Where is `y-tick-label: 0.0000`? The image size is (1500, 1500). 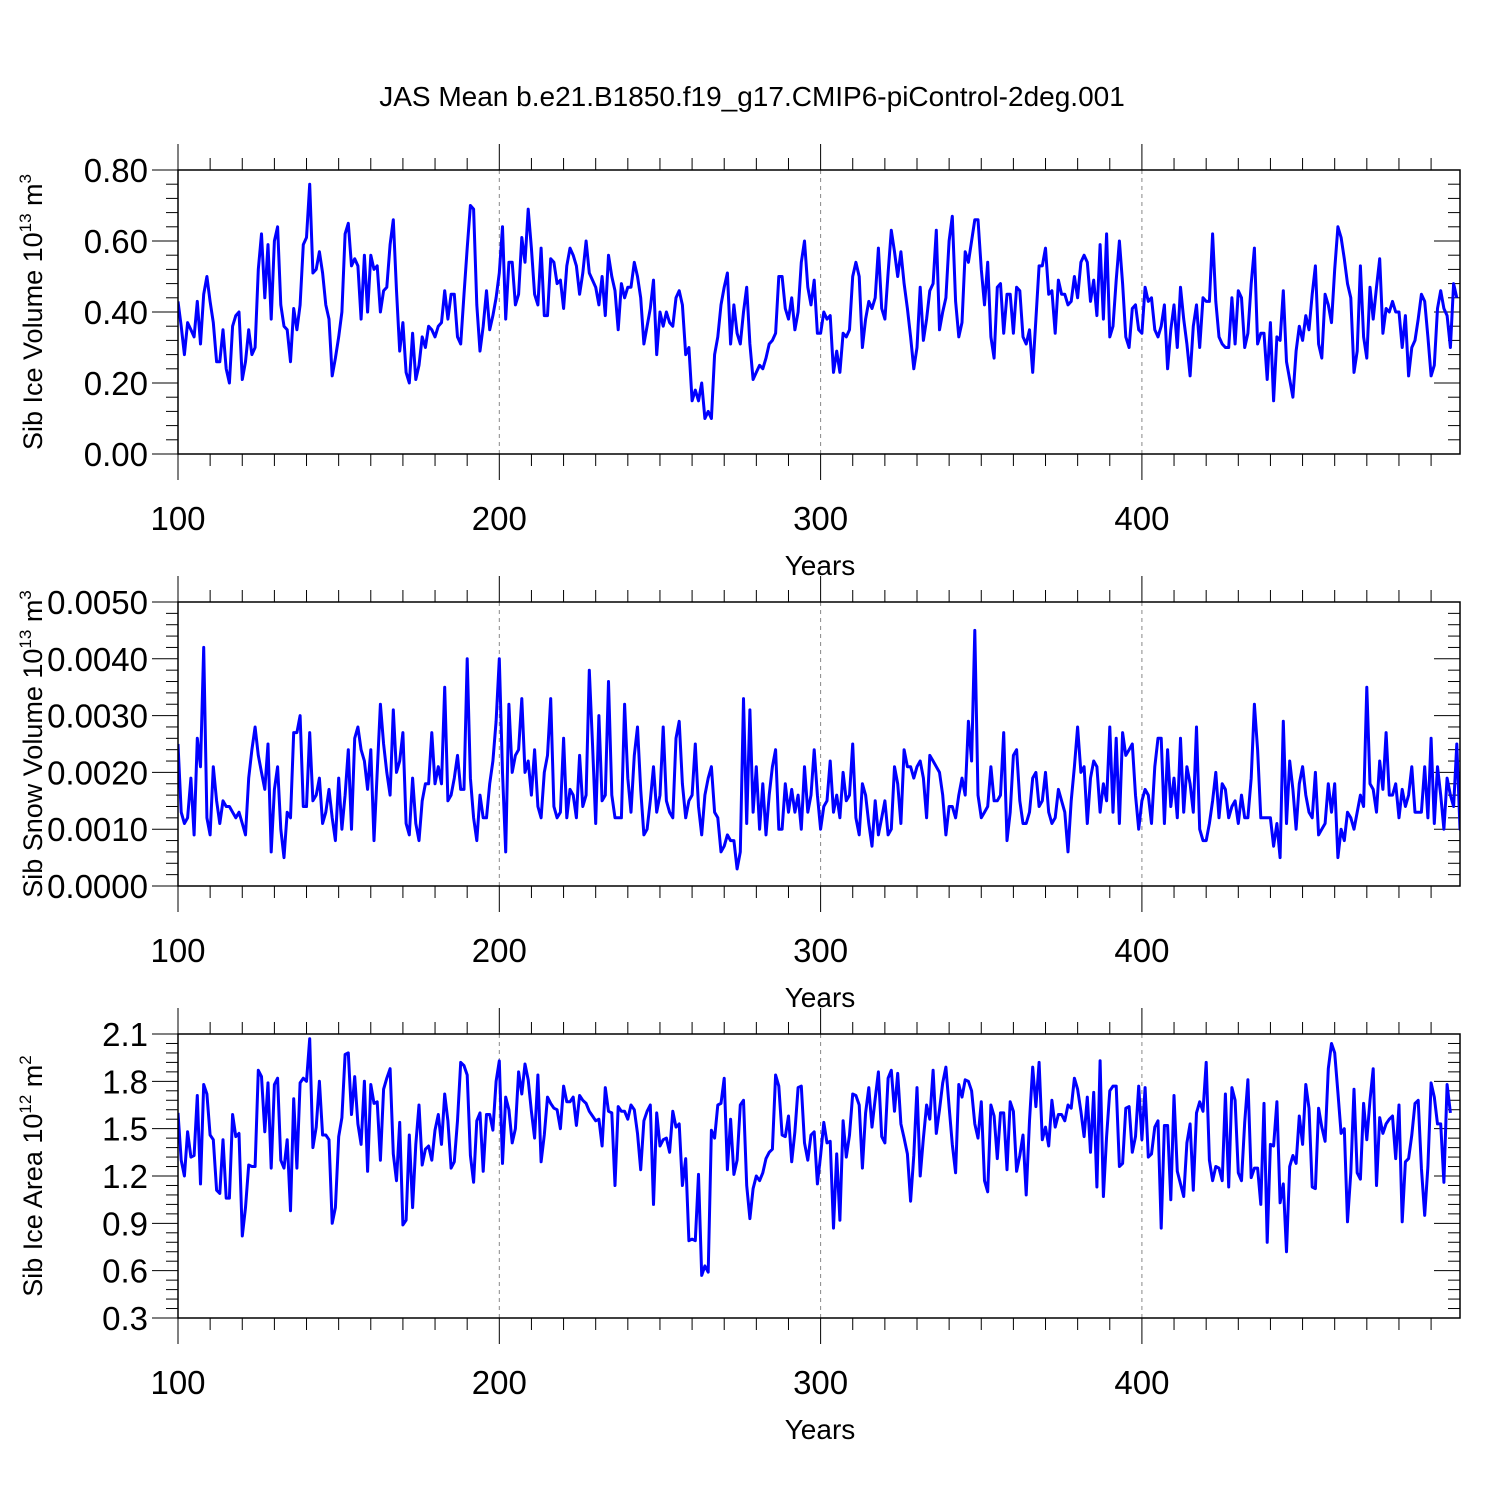 y-tick-label: 0.0000 is located at coordinates (97, 886).